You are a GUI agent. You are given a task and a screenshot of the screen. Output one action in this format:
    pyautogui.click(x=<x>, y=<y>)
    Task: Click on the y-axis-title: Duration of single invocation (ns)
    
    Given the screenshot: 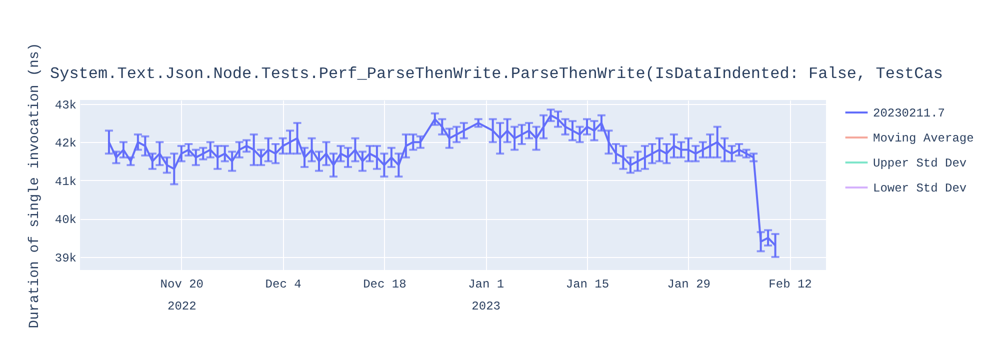 What is the action you would take?
    pyautogui.click(x=34, y=185)
    